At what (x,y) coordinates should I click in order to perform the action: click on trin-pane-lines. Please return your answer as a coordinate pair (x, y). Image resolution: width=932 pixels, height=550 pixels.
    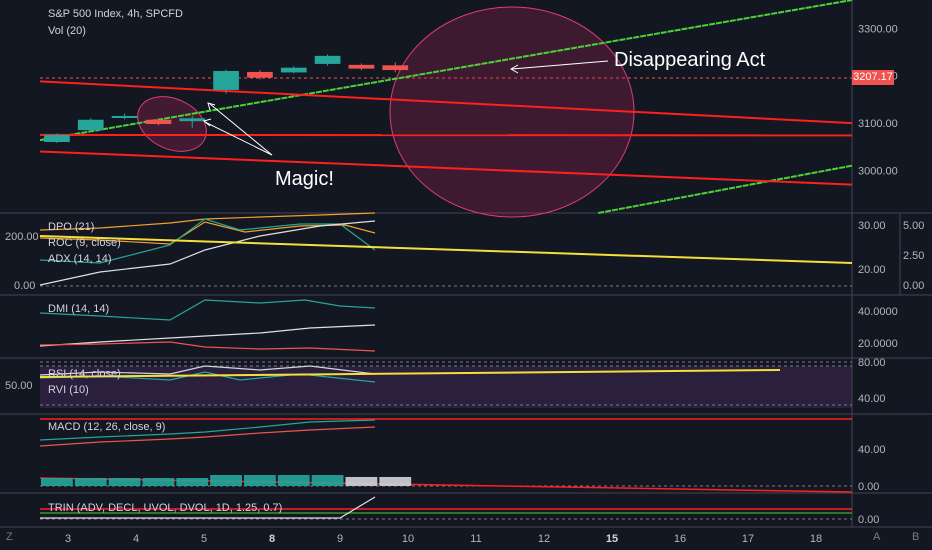
    Looking at the image, I should click on (446, 507).